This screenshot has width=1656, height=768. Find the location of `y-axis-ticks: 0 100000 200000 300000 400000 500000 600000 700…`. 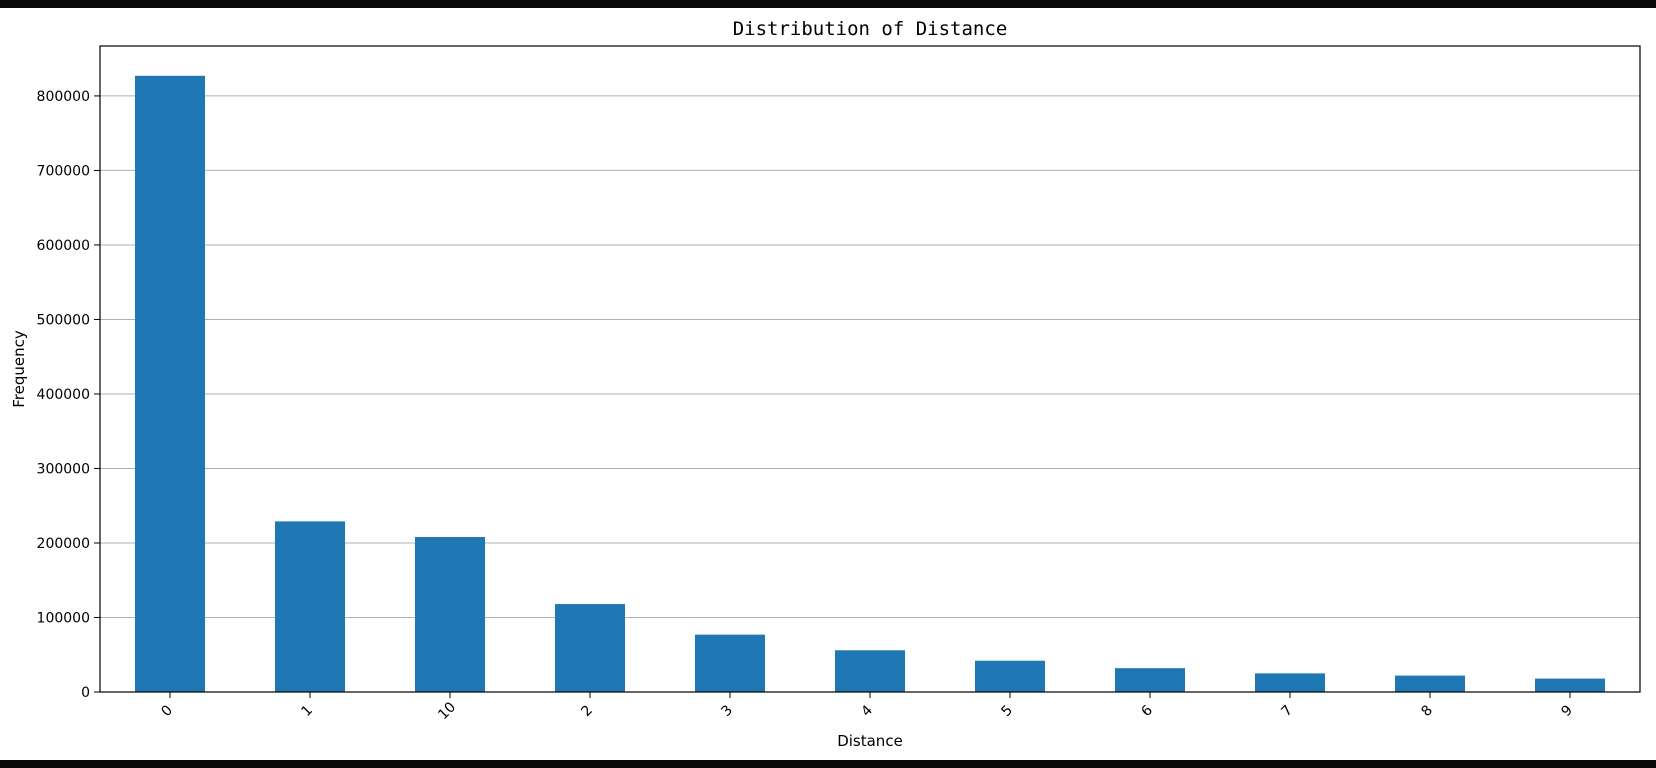

y-axis-ticks: 0 100000 200000 300000 400000 500000 600000 700… is located at coordinates (68, 395).